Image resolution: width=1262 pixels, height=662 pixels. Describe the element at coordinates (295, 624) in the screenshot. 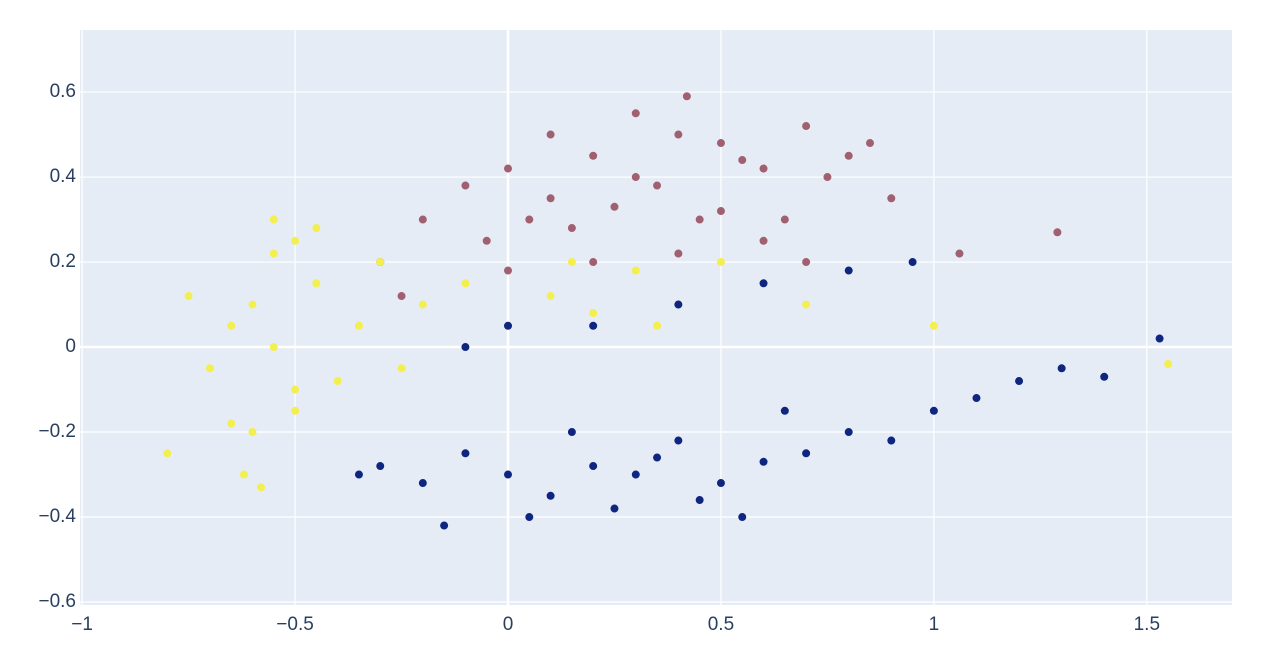

I see `x-tick-label: −0.5` at that location.